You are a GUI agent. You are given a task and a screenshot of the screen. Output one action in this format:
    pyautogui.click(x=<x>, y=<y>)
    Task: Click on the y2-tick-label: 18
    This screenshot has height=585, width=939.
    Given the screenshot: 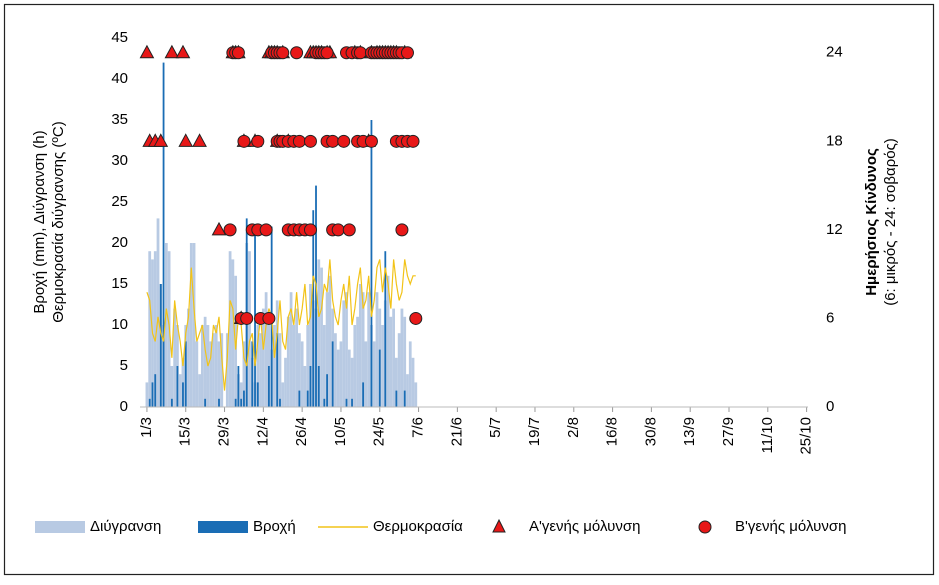 What is the action you would take?
    pyautogui.click(x=834, y=140)
    